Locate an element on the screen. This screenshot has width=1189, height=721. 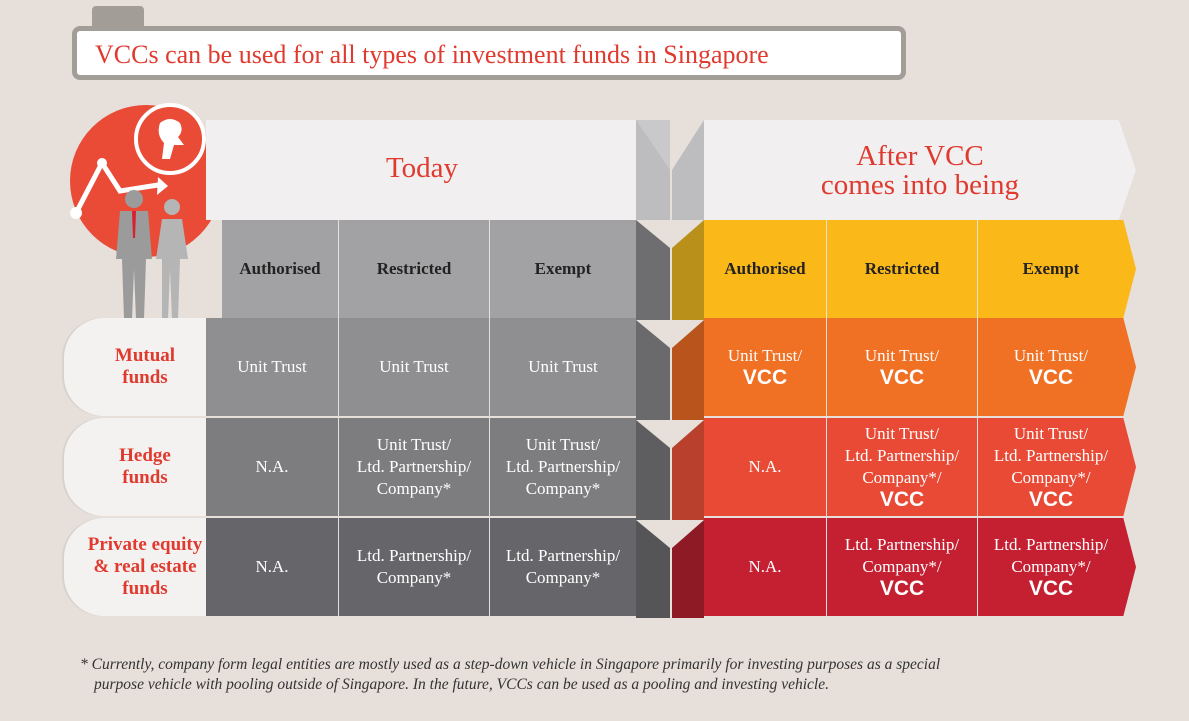
chevron-divider is located at coordinates (670, 369).